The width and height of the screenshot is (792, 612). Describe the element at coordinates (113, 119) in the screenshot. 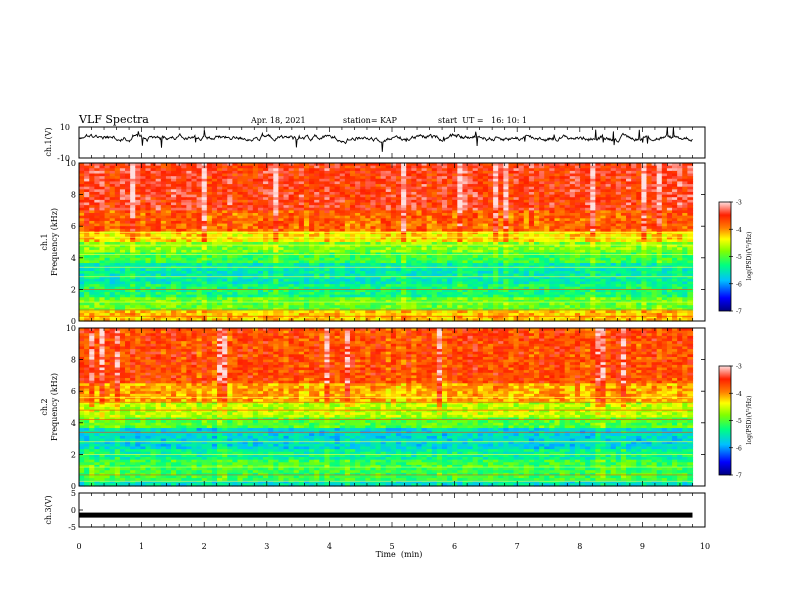

I see `figure-title: VLF Spectra` at that location.